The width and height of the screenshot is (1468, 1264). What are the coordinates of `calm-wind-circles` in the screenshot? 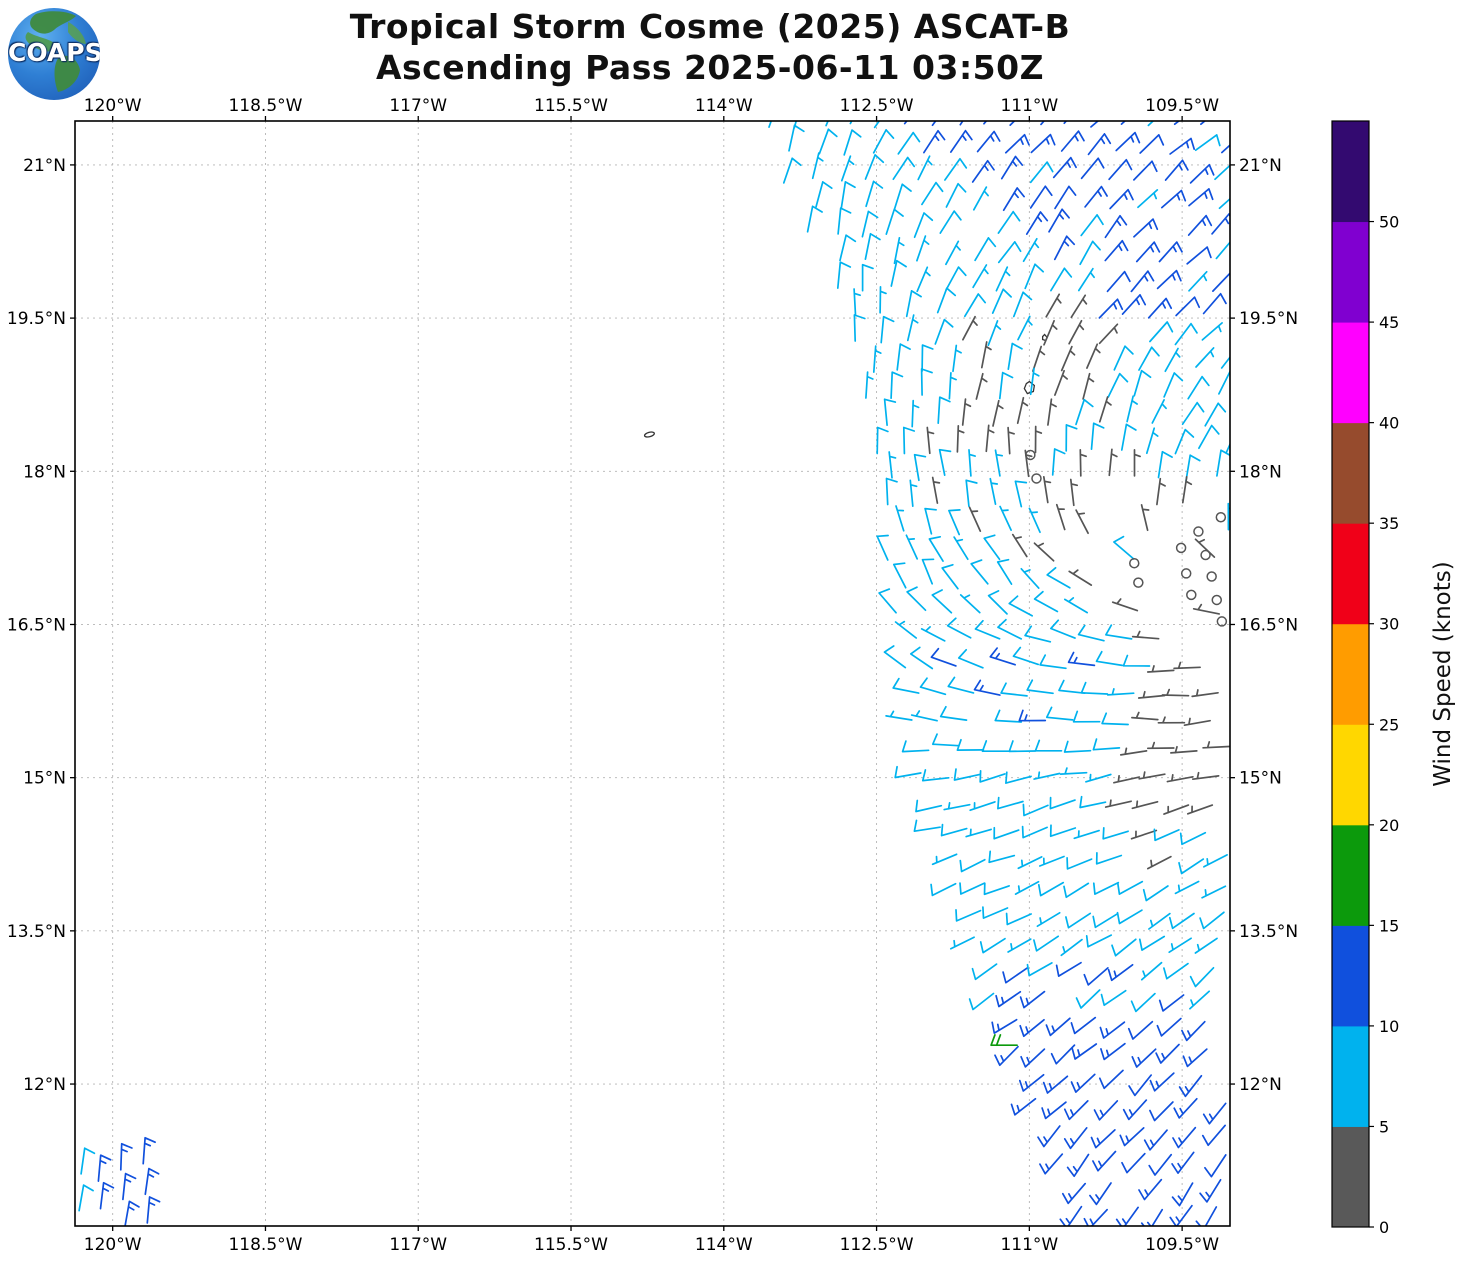 It's located at (1126, 538).